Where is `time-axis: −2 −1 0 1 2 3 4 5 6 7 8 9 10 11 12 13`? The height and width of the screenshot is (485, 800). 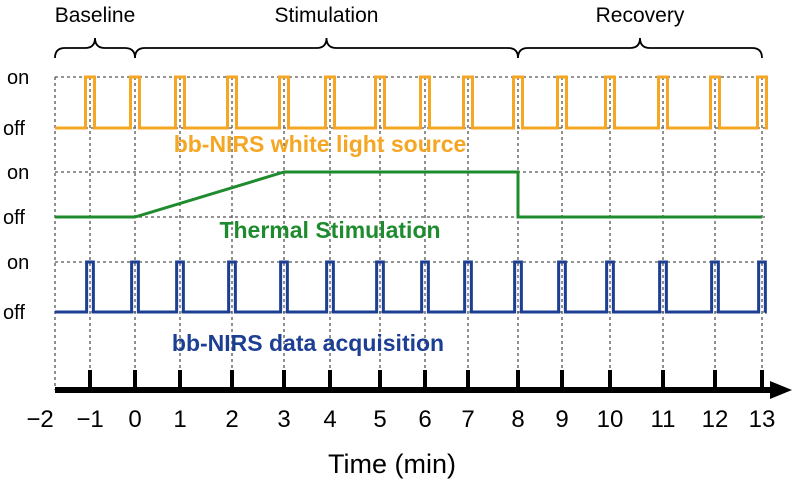 time-axis: −2 −1 0 1 2 3 4 5 6 7 8 9 10 11 12 13 is located at coordinates (409, 401).